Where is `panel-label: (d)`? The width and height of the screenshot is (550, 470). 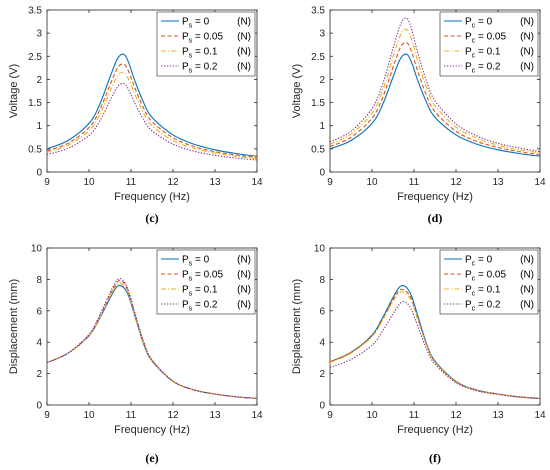 panel-label: (d) is located at coordinates (435, 218).